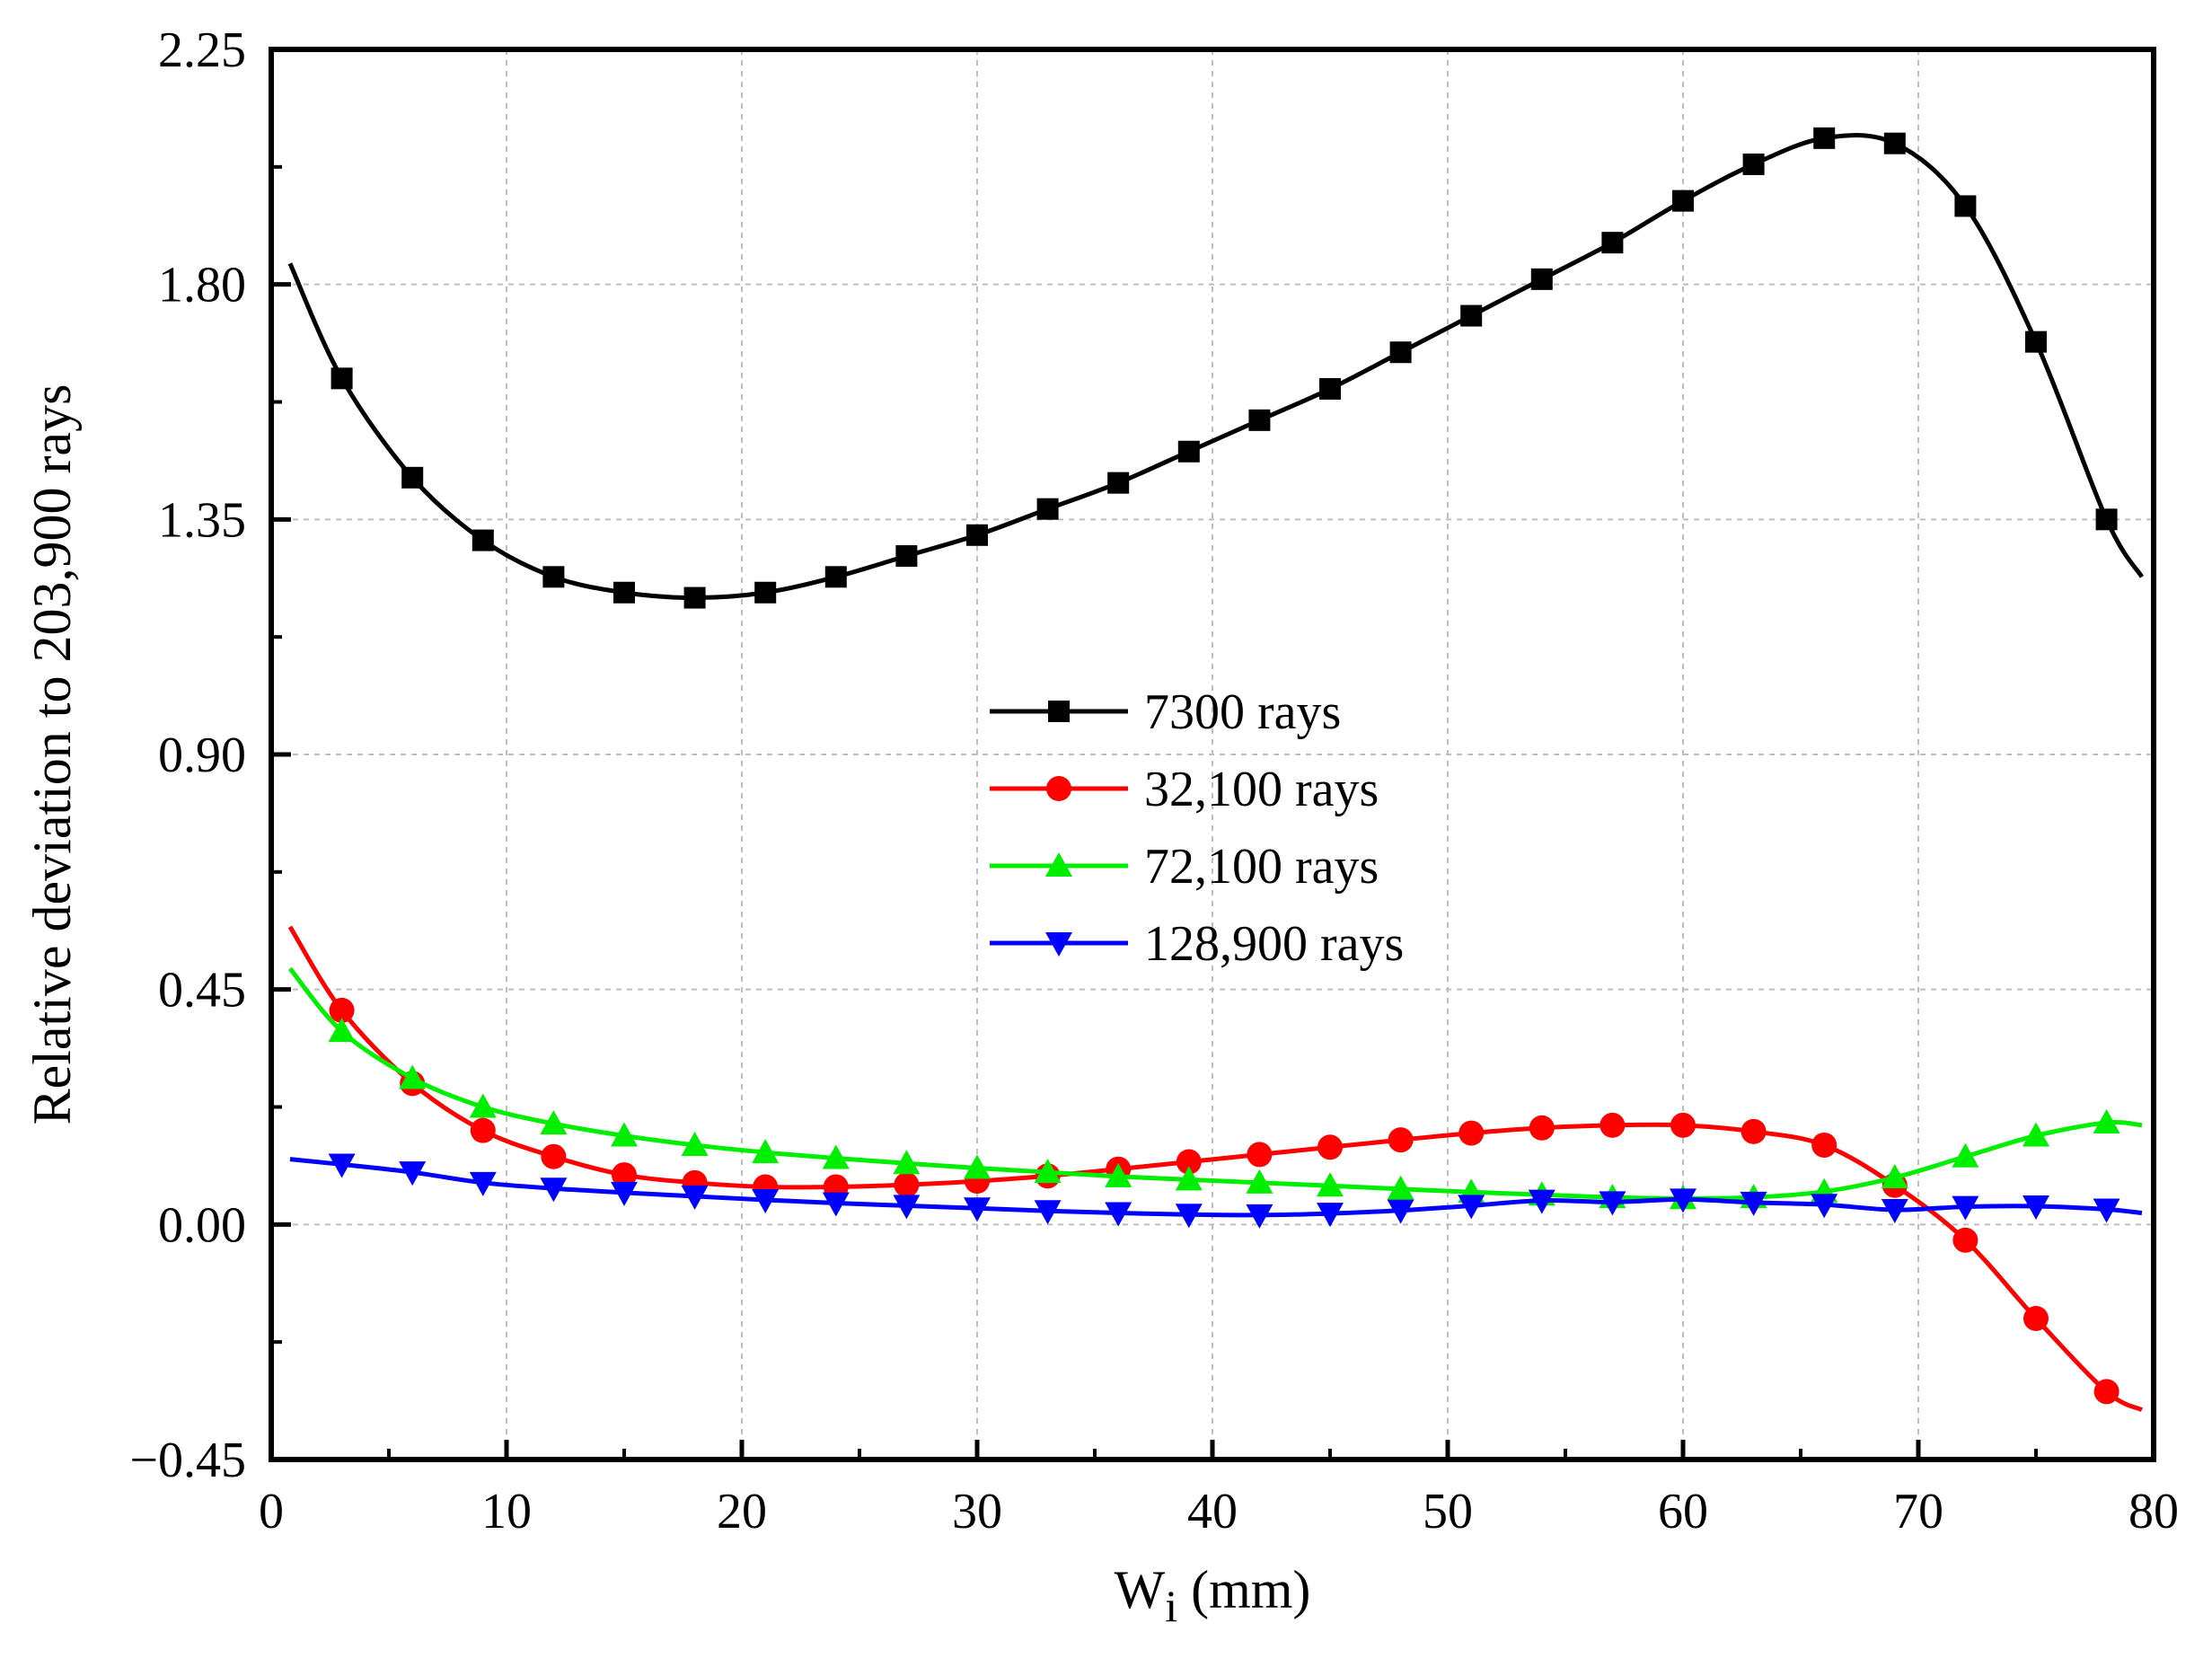 This screenshot has width=2212, height=1658. Describe the element at coordinates (1448, 1511) in the screenshot. I see `x-tick-label: 50` at that location.